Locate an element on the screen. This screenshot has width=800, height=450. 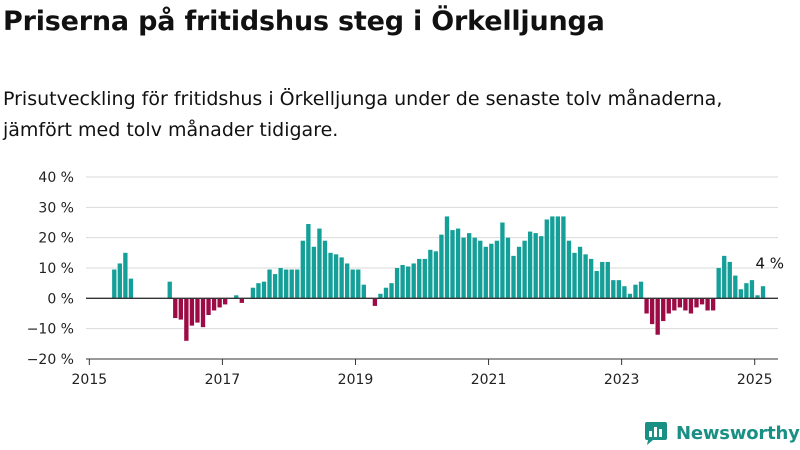
newsworthy-logo-icon is located at coordinates (656, 433).